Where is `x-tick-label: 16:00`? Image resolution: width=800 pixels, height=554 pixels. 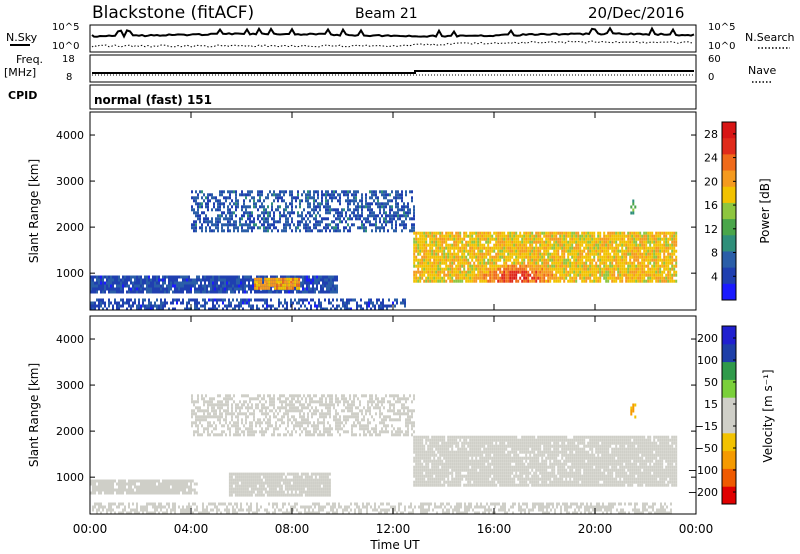
x-tick-label: 16:00 is located at coordinates (494, 529).